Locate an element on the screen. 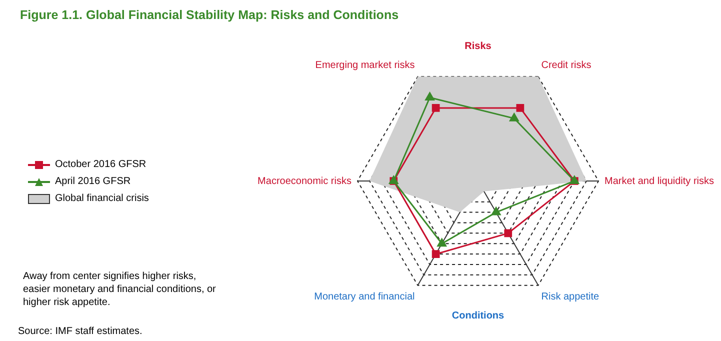  text: Conditions is located at coordinates (478, 316).